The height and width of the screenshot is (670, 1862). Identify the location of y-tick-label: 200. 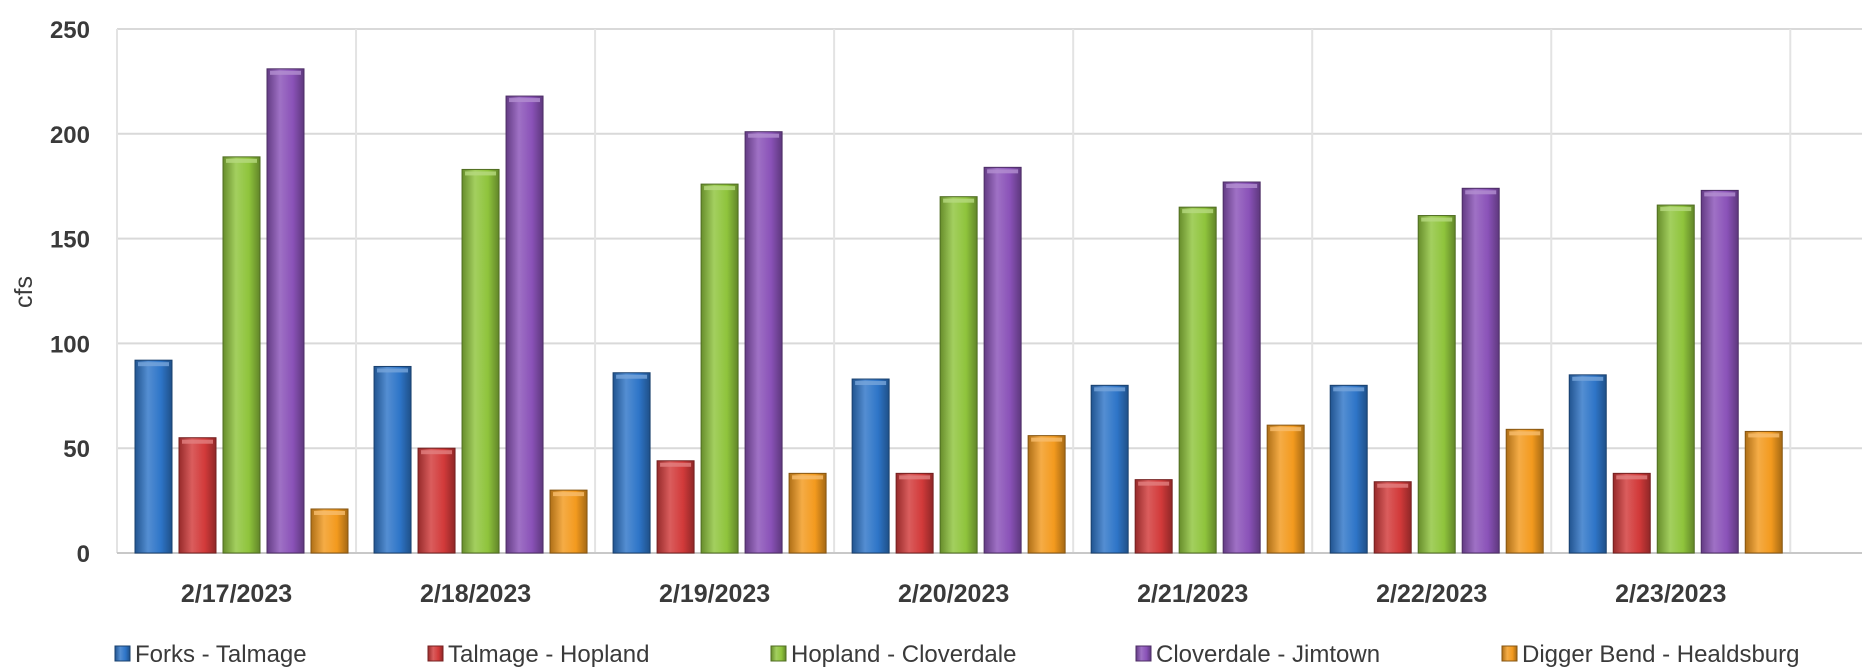
(70, 135).